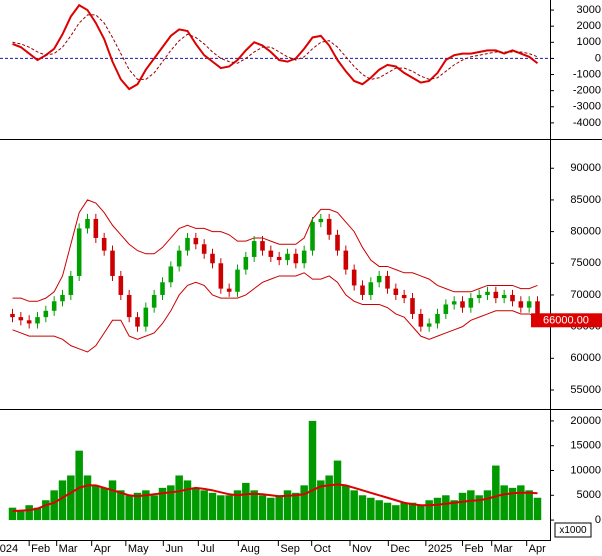 This screenshot has width=602, height=556. I want to click on y-tick-label: -4000, so click(587, 123).